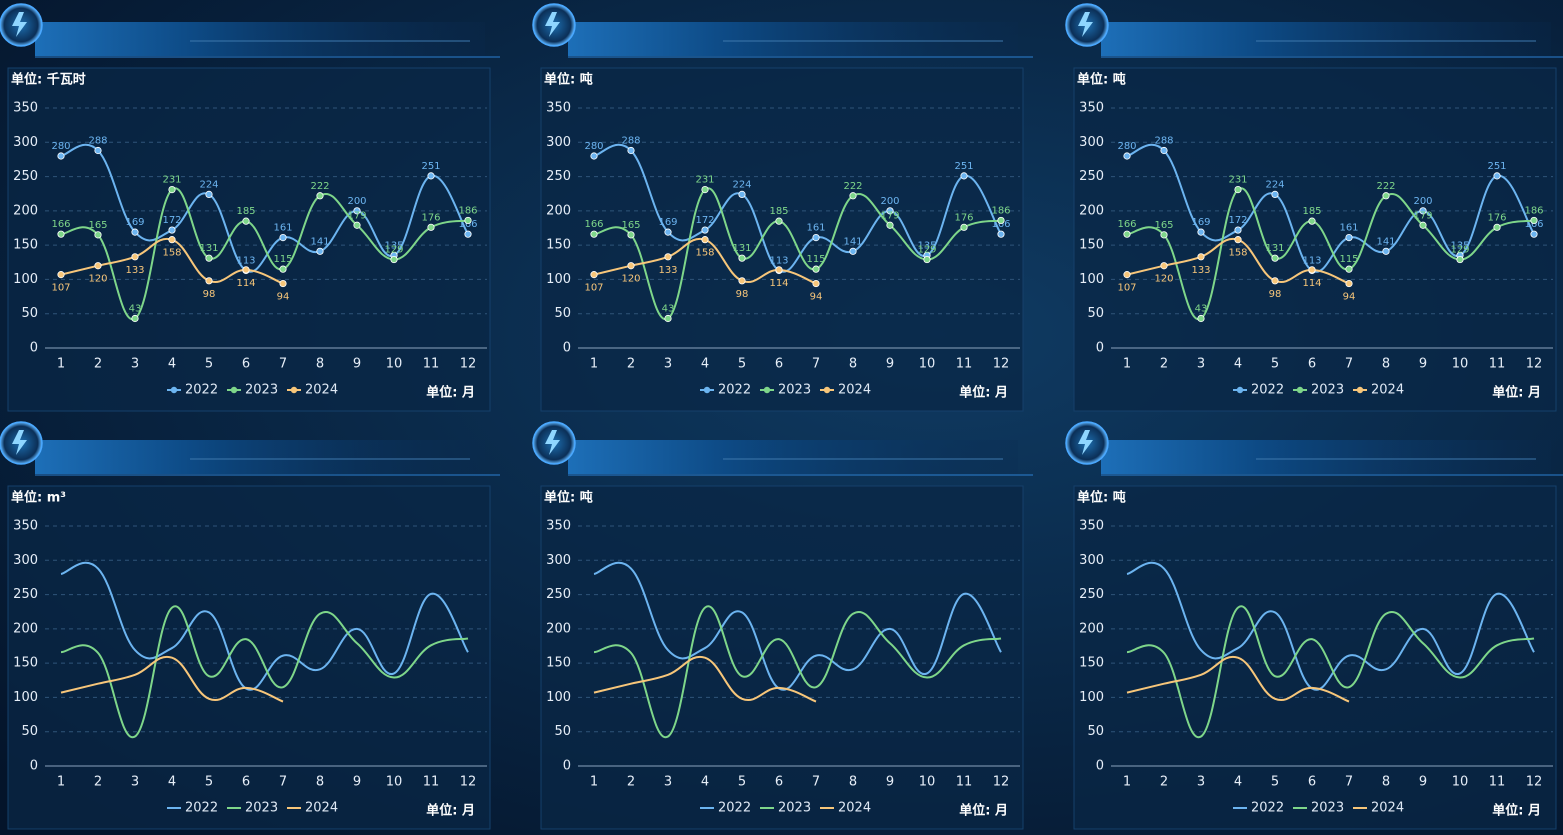 This screenshot has height=835, width=1563. Describe the element at coordinates (854, 808) in the screenshot. I see `legend-label: 2024` at that location.